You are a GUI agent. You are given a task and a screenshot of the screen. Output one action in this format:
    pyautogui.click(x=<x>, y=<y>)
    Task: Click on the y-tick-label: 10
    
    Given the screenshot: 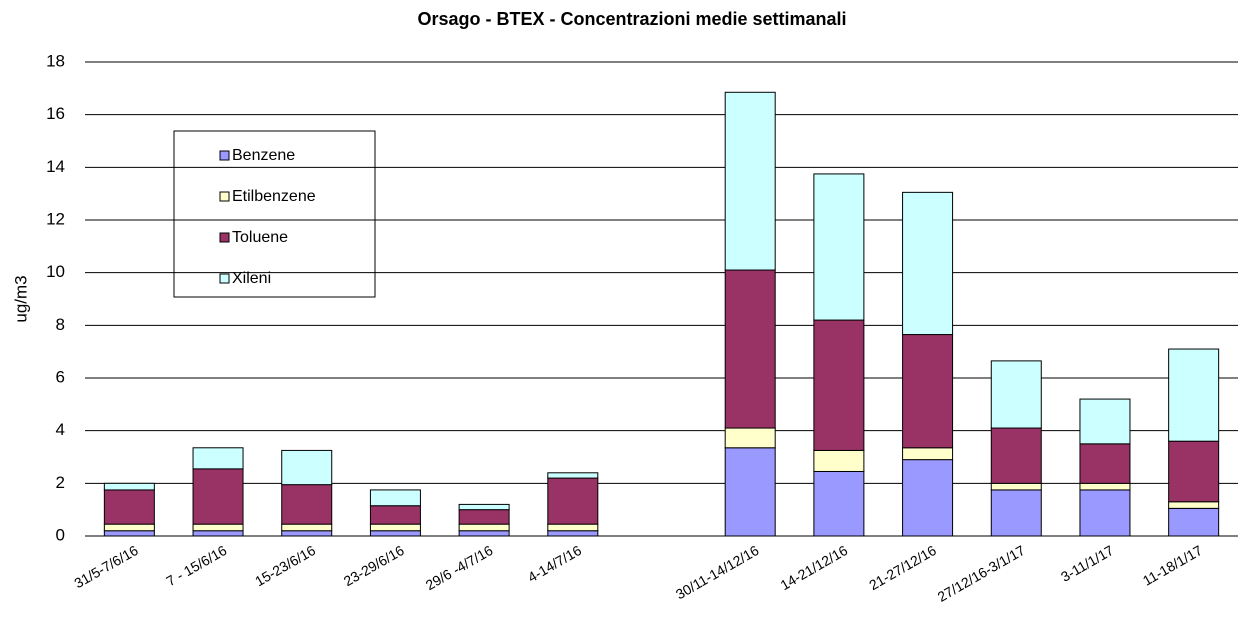 What is the action you would take?
    pyautogui.click(x=55, y=271)
    